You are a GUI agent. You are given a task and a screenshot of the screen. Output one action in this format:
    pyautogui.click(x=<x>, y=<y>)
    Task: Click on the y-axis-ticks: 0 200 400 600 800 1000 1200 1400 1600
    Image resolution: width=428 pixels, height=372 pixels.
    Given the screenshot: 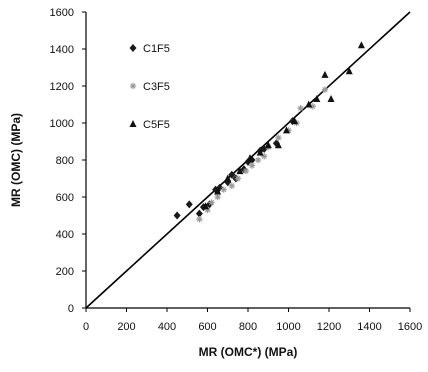 What is the action you would take?
    pyautogui.click(x=68, y=161)
    